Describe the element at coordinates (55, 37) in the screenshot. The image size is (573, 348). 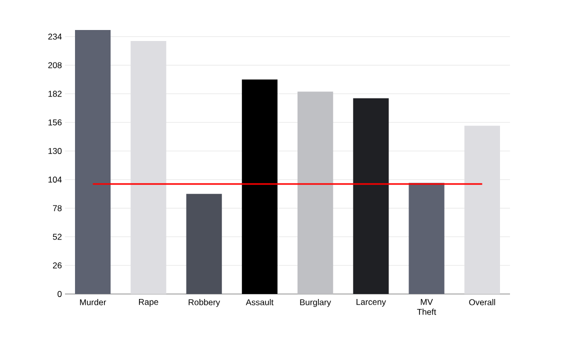
I see `y-tick-label: 234` at that location.